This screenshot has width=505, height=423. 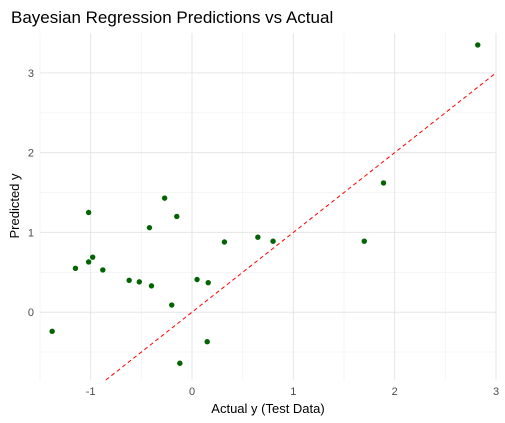 I want to click on y-axis-label: Predicted y, so click(x=14, y=206).